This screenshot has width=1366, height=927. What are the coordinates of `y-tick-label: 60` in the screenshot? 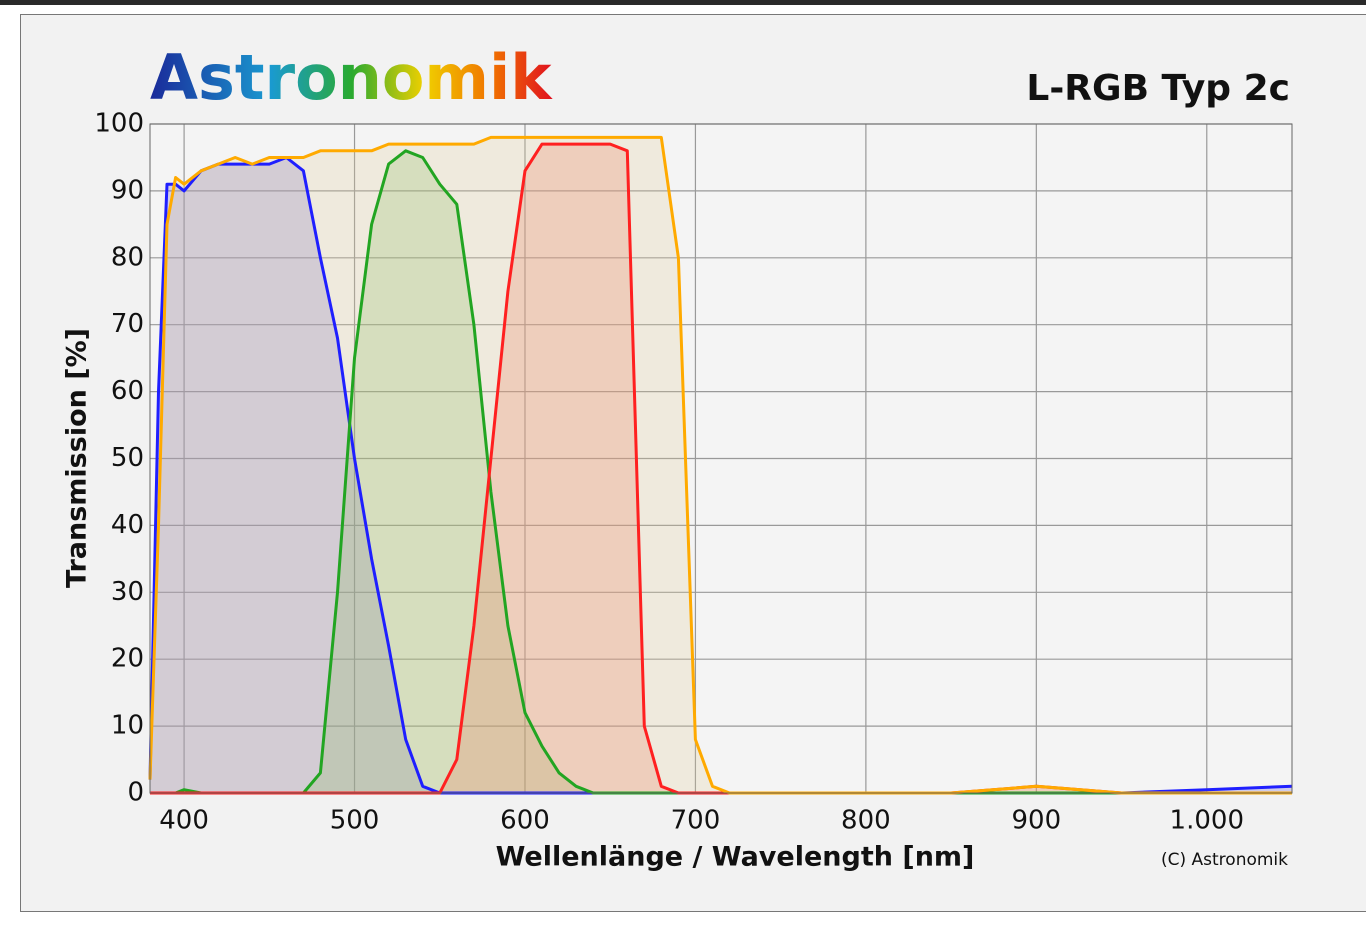 It's located at (127, 391).